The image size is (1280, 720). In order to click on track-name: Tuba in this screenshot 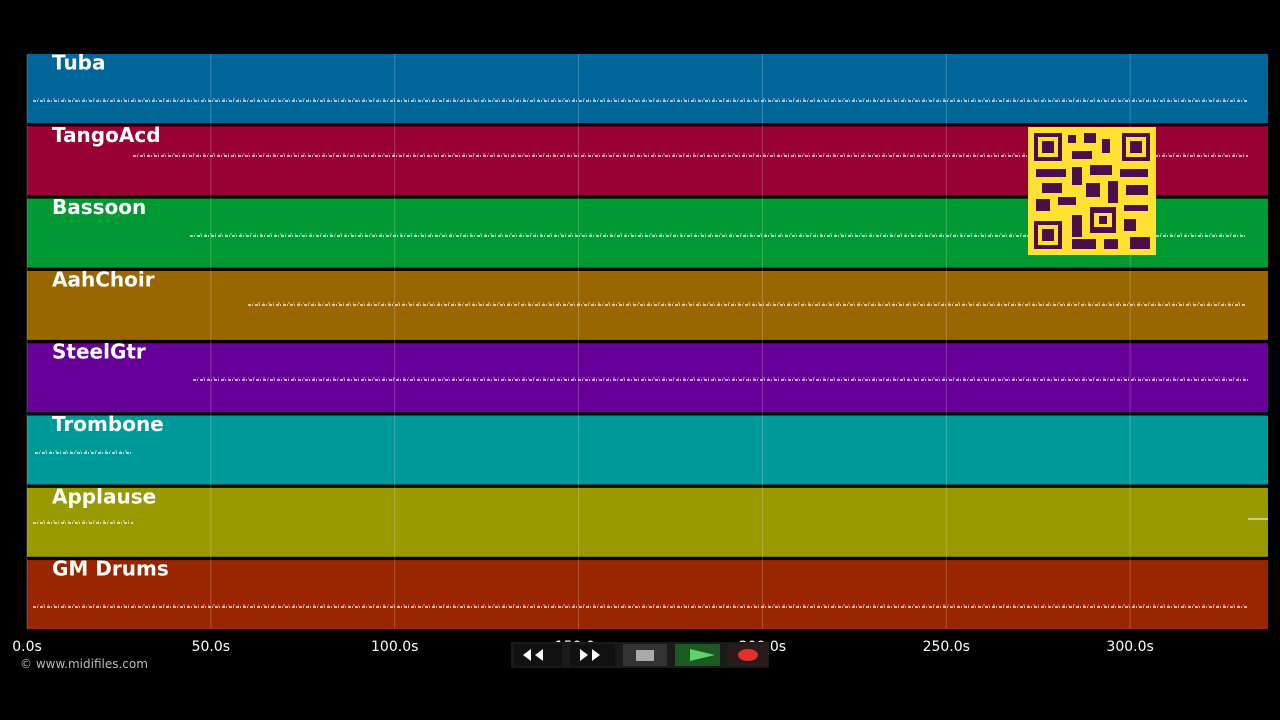, I will do `click(79, 63)`.